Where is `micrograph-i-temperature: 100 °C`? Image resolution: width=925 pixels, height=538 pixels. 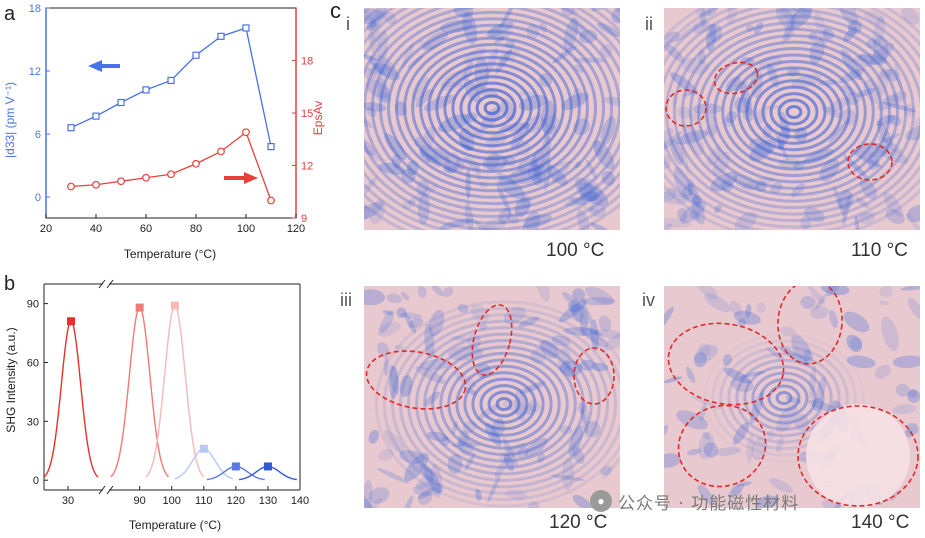
micrograph-i-temperature: 100 °C is located at coordinates (575, 250).